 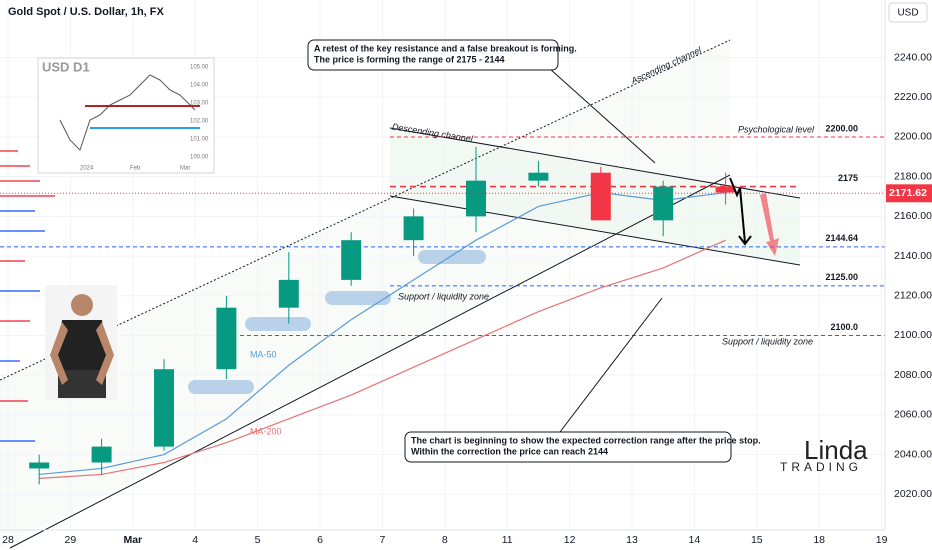 I want to click on currency: USD, so click(x=907, y=13).